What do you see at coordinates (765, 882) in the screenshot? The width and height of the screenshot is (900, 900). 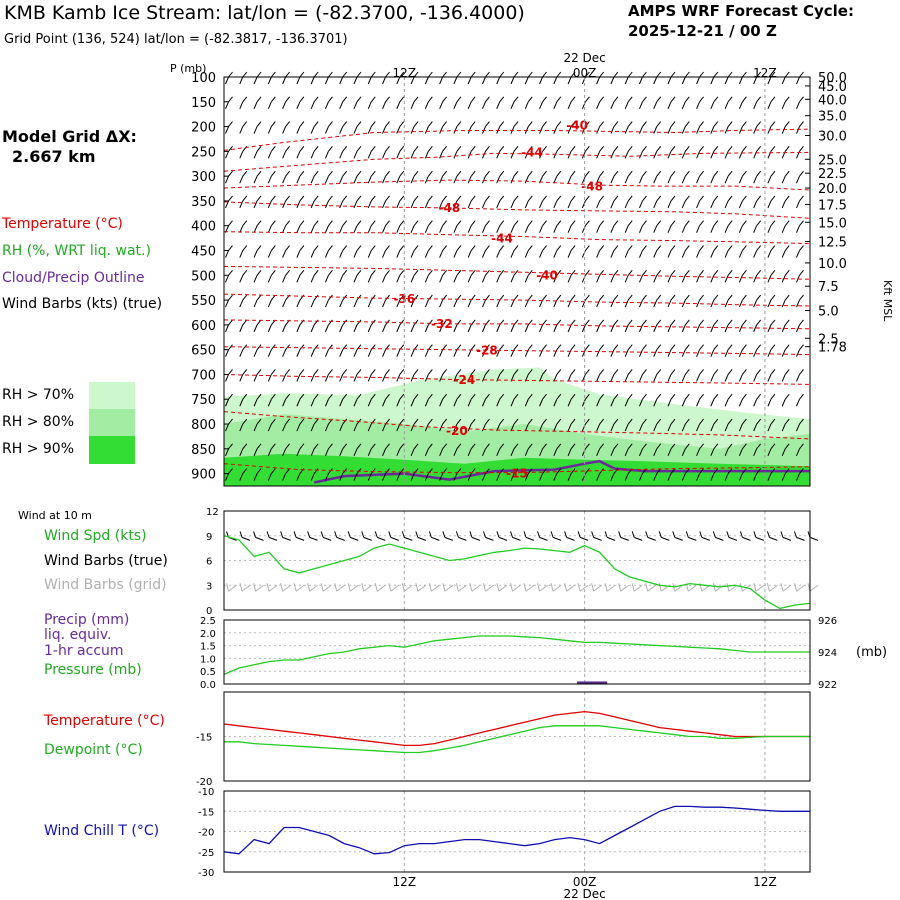 I see `bottom-time-label: 12Z` at bounding box center [765, 882].